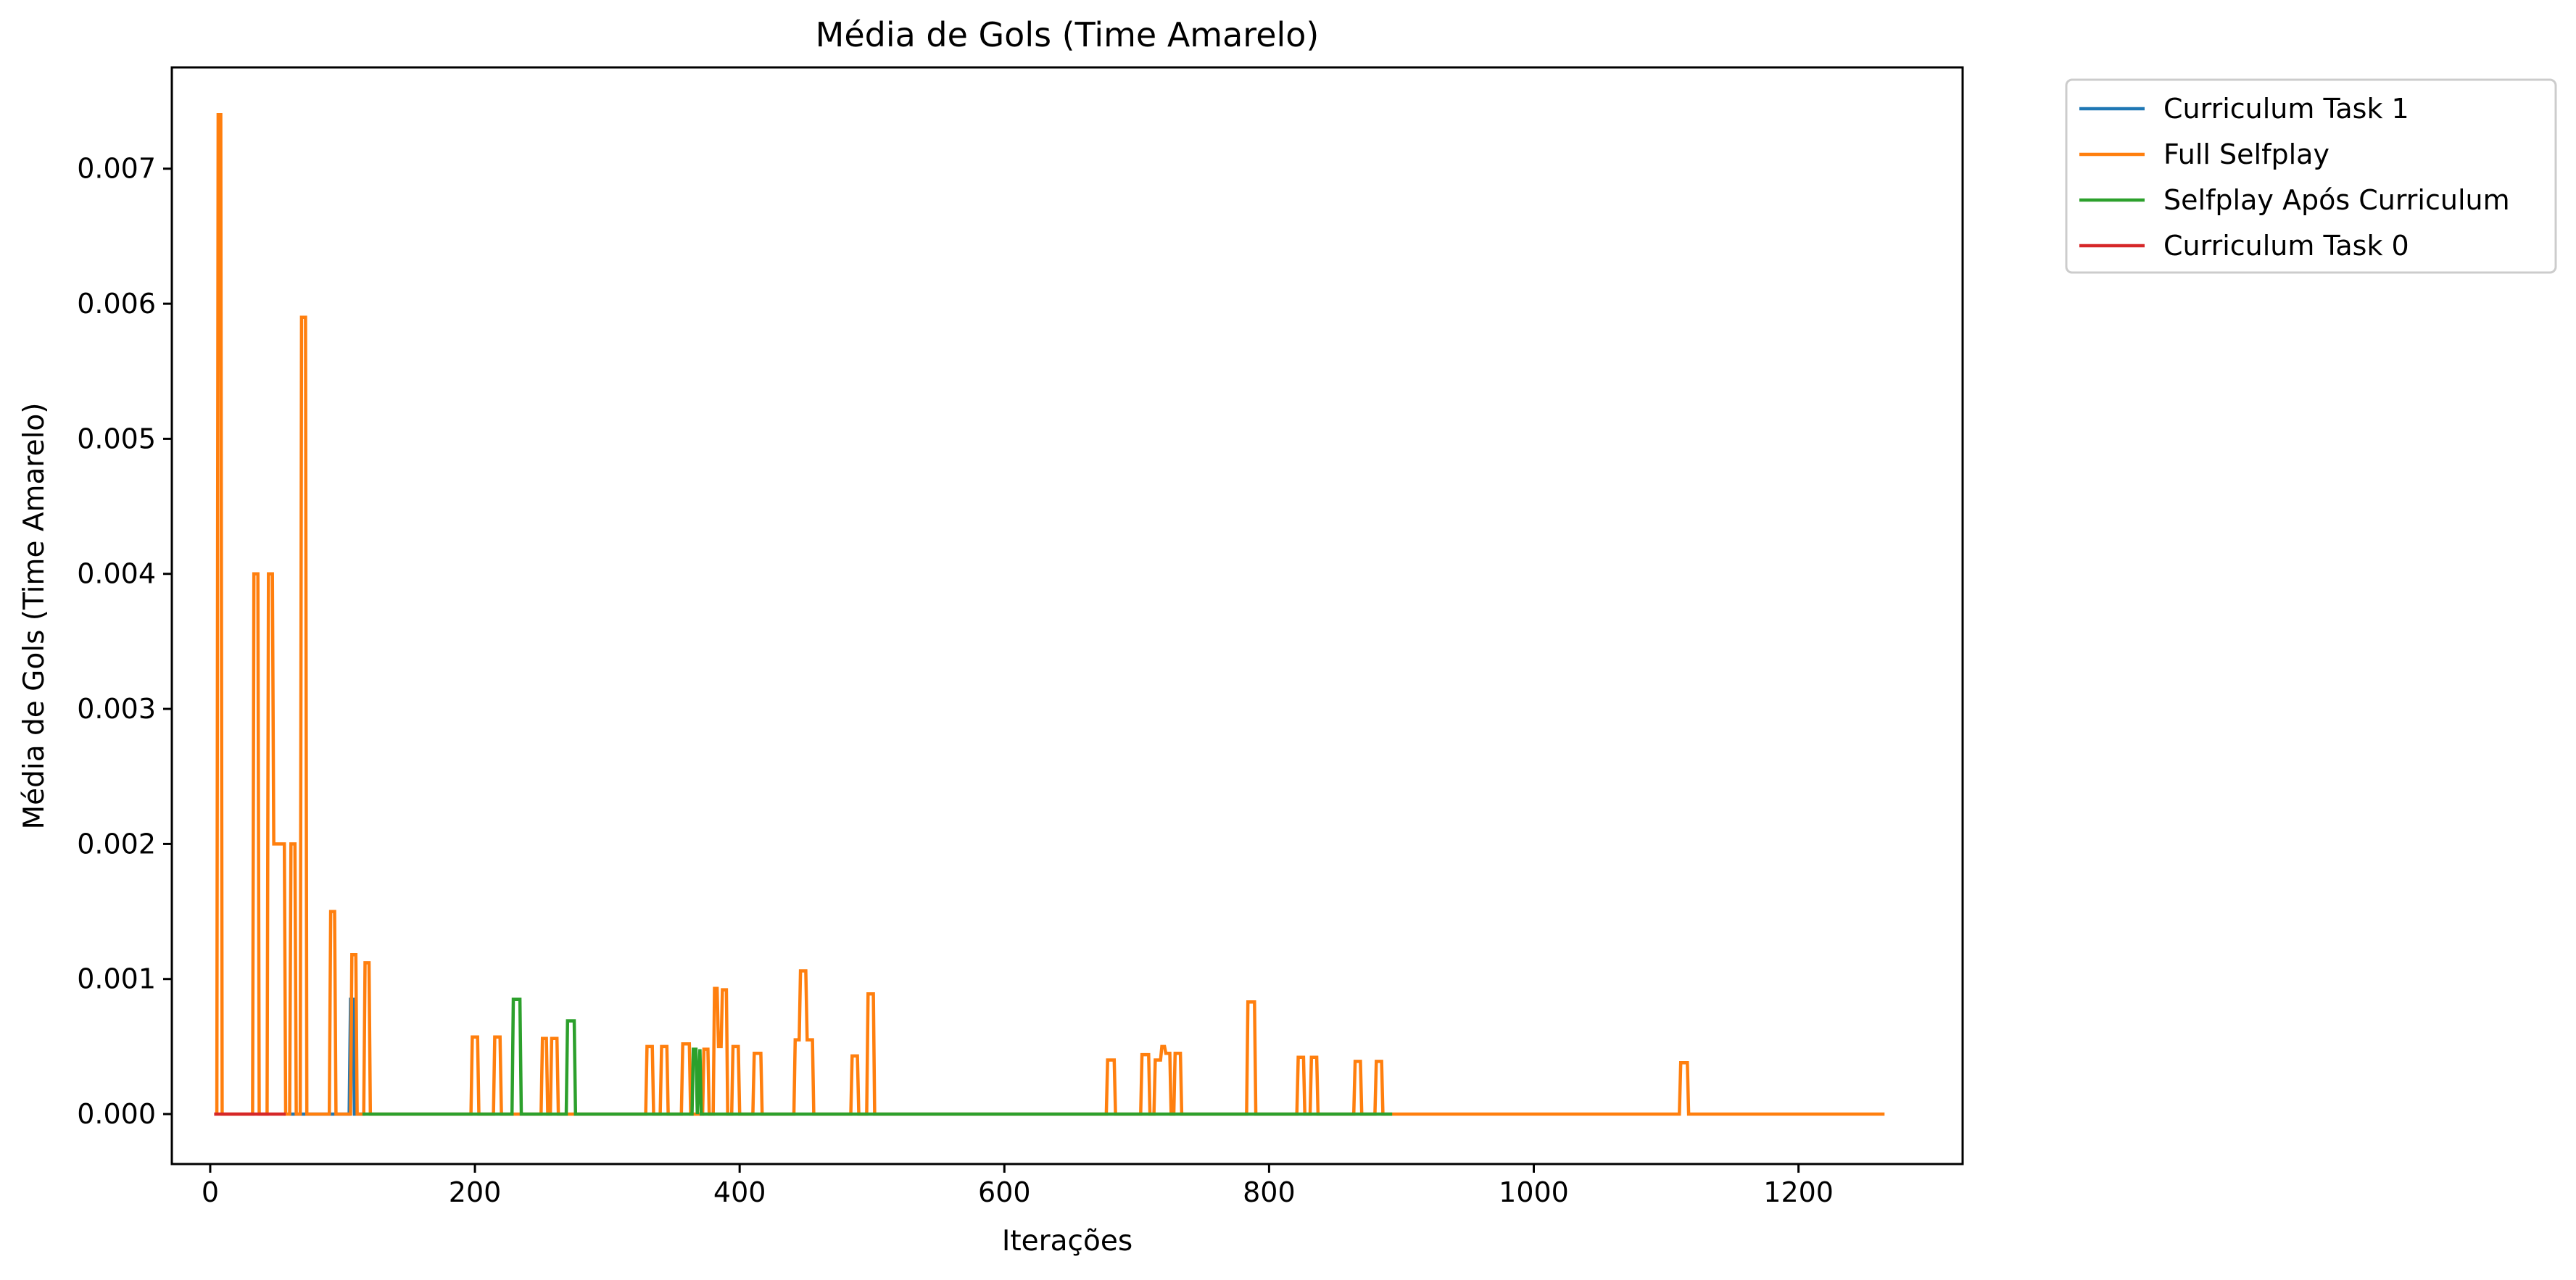 Image resolution: width=2576 pixels, height=1280 pixels. I want to click on x-axis-ticks: 0 200 400 600 800 1000 1200, so click(1018, 1186).